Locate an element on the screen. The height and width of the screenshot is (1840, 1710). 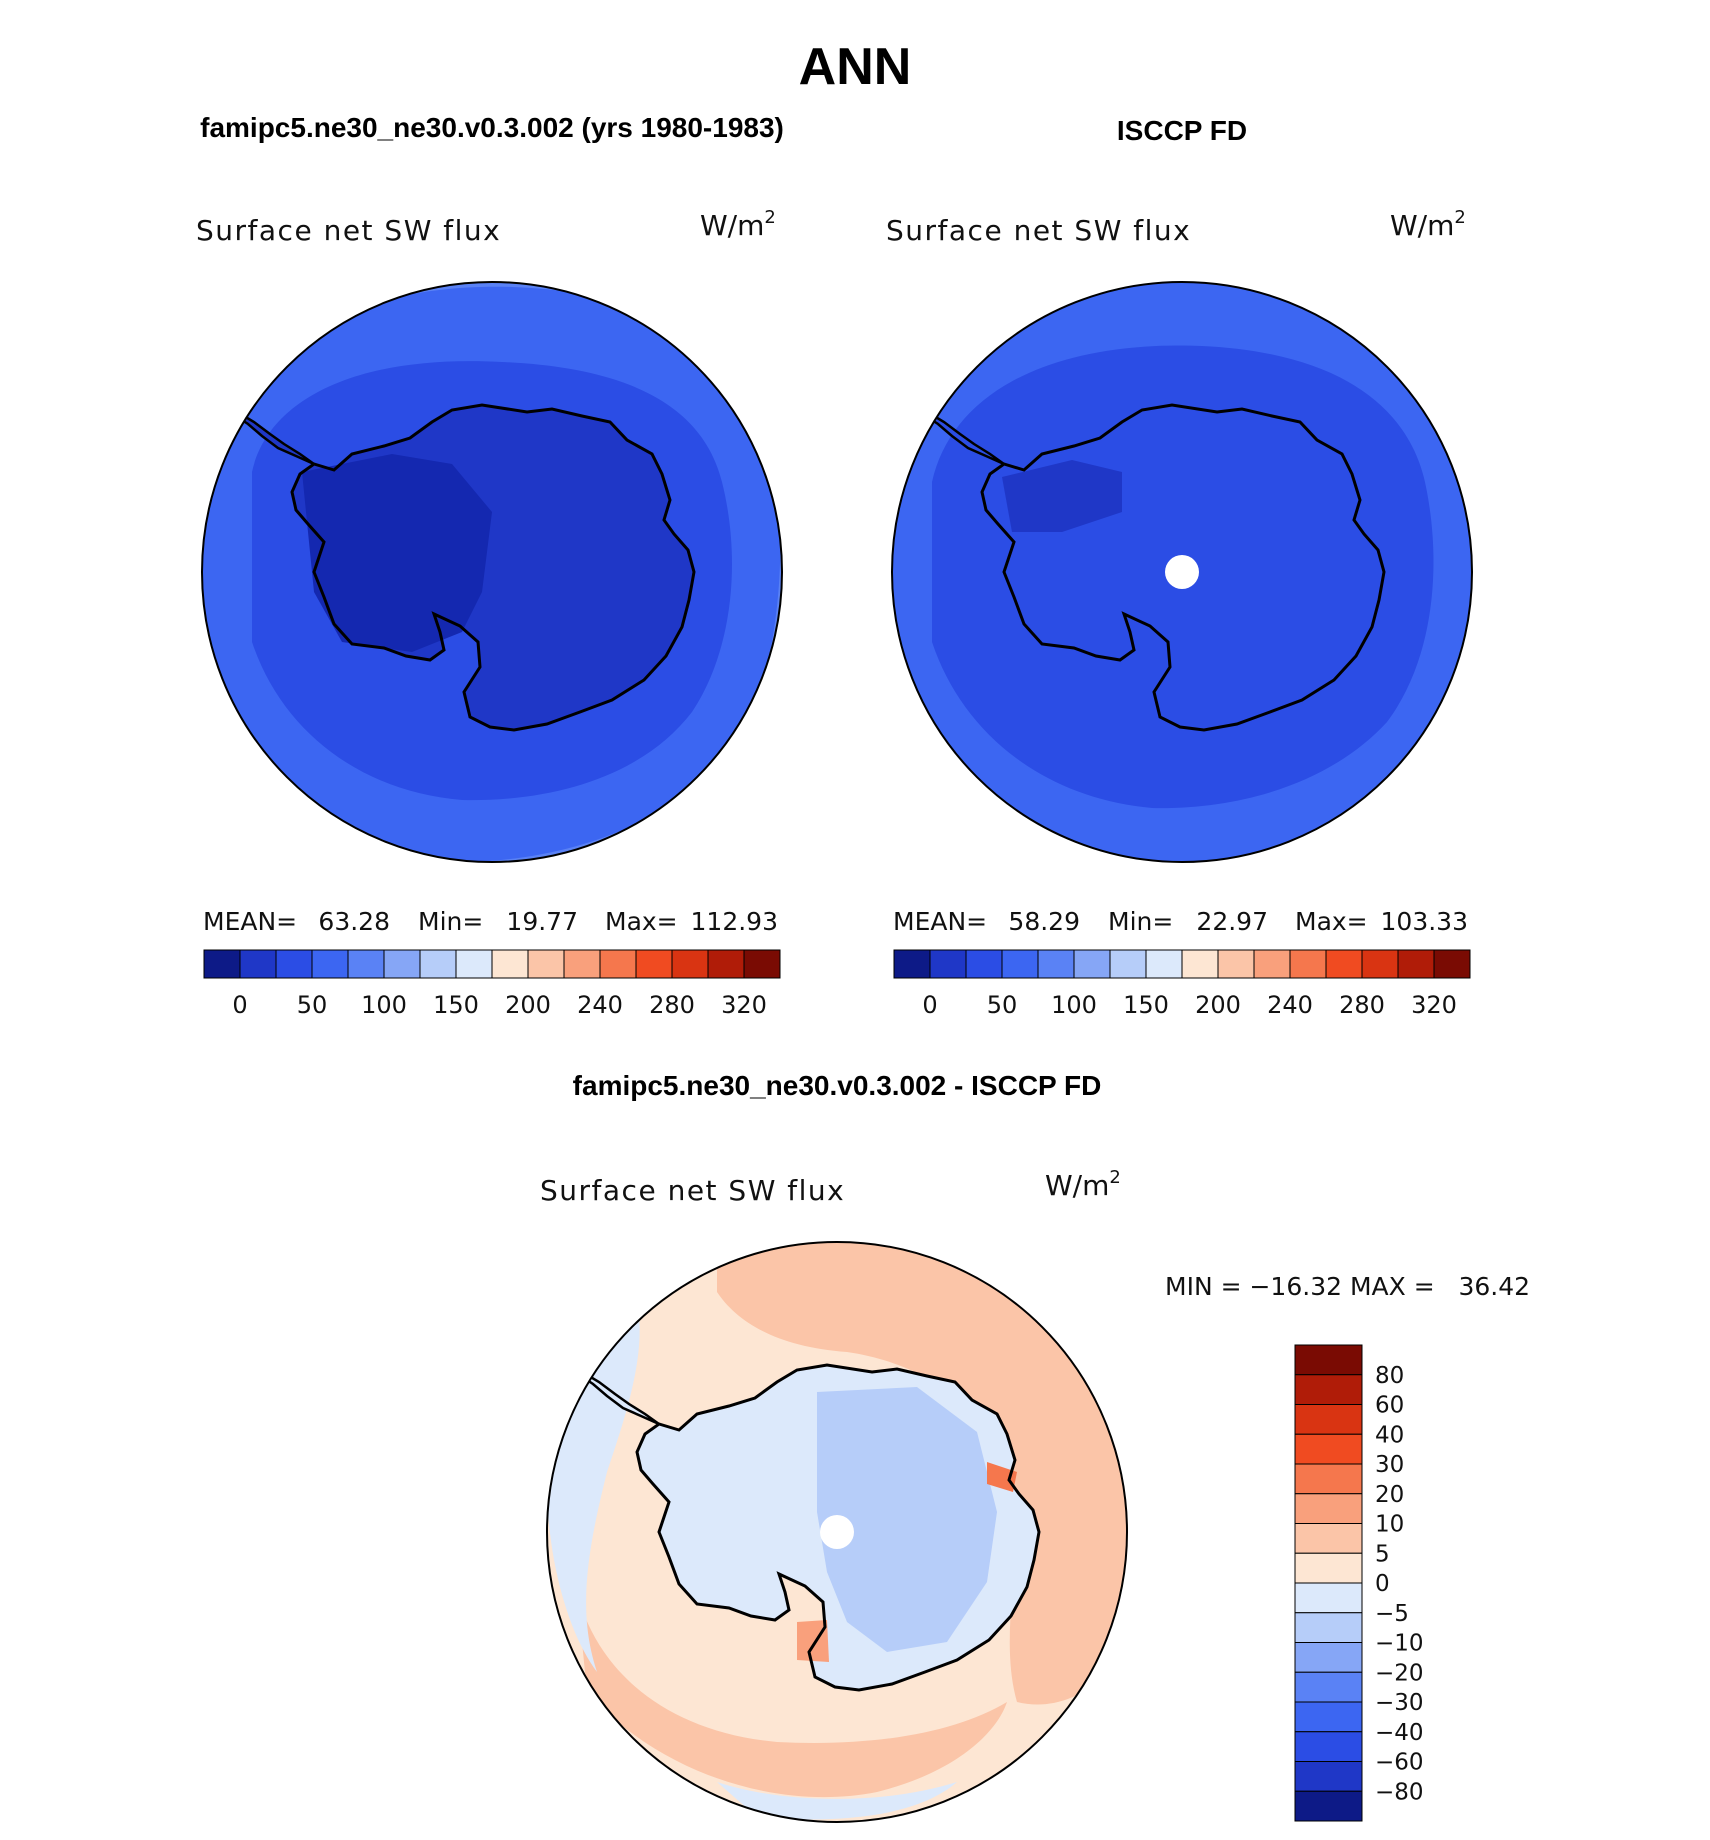
model-min-value: 19.77 is located at coordinates (542, 921).